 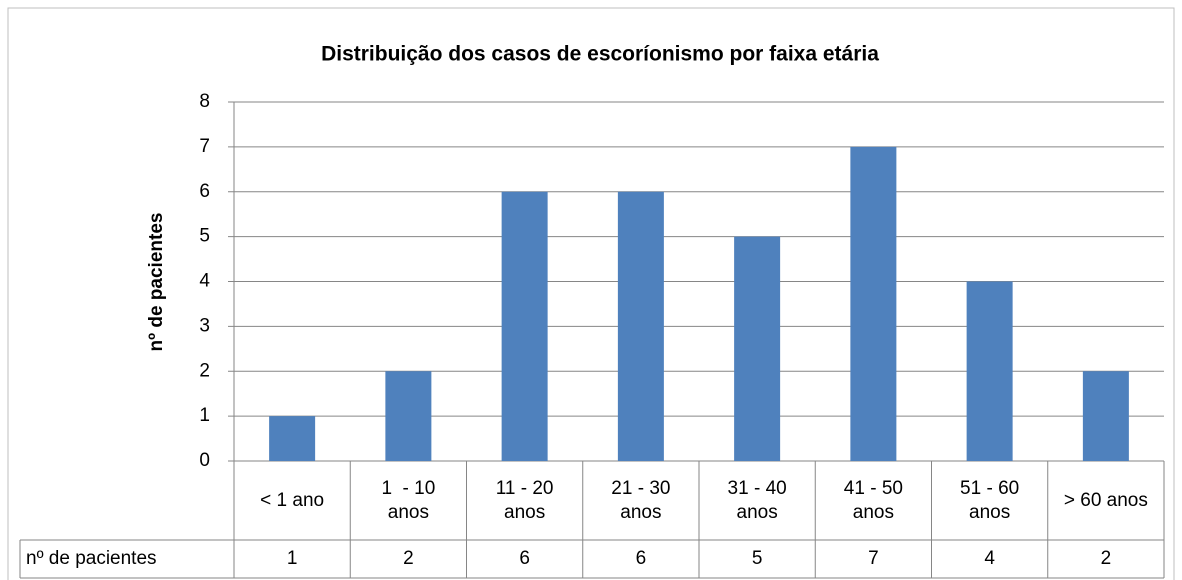 What do you see at coordinates (989, 558) in the screenshot?
I see `table-value: 4` at bounding box center [989, 558].